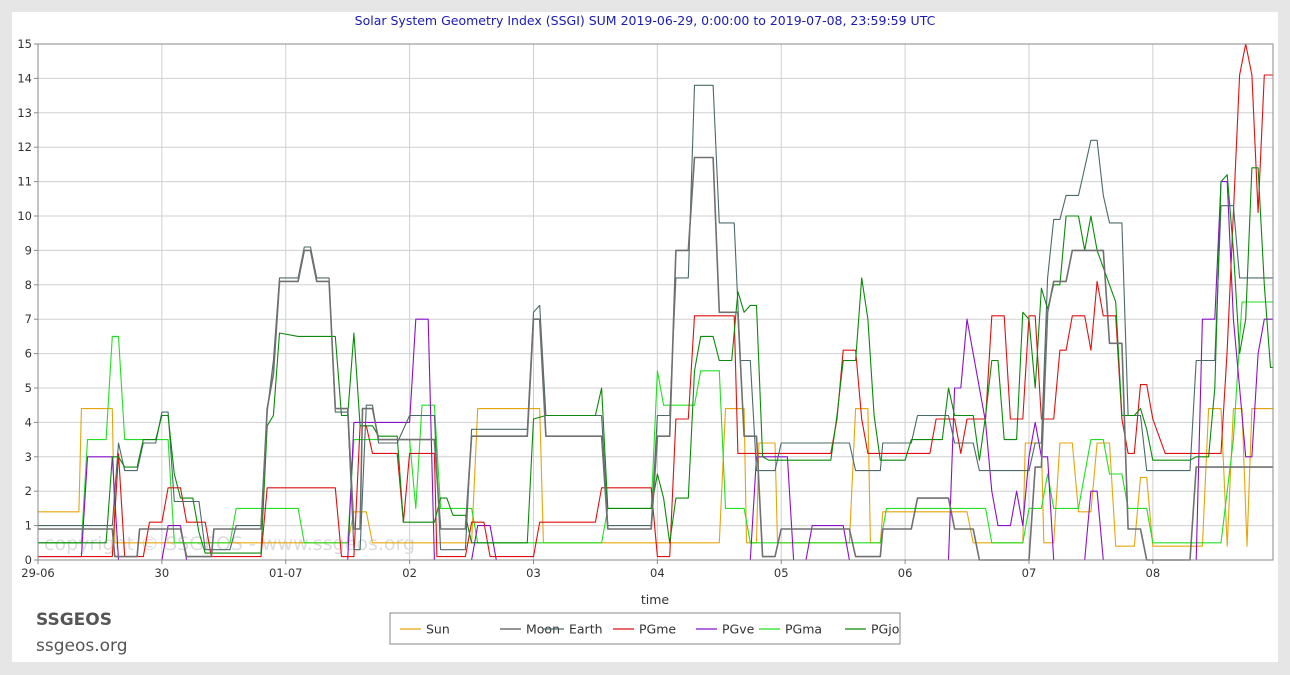 The image size is (1290, 675). Describe the element at coordinates (885, 629) in the screenshot. I see `legend-label-pgjo: PGjo` at that location.